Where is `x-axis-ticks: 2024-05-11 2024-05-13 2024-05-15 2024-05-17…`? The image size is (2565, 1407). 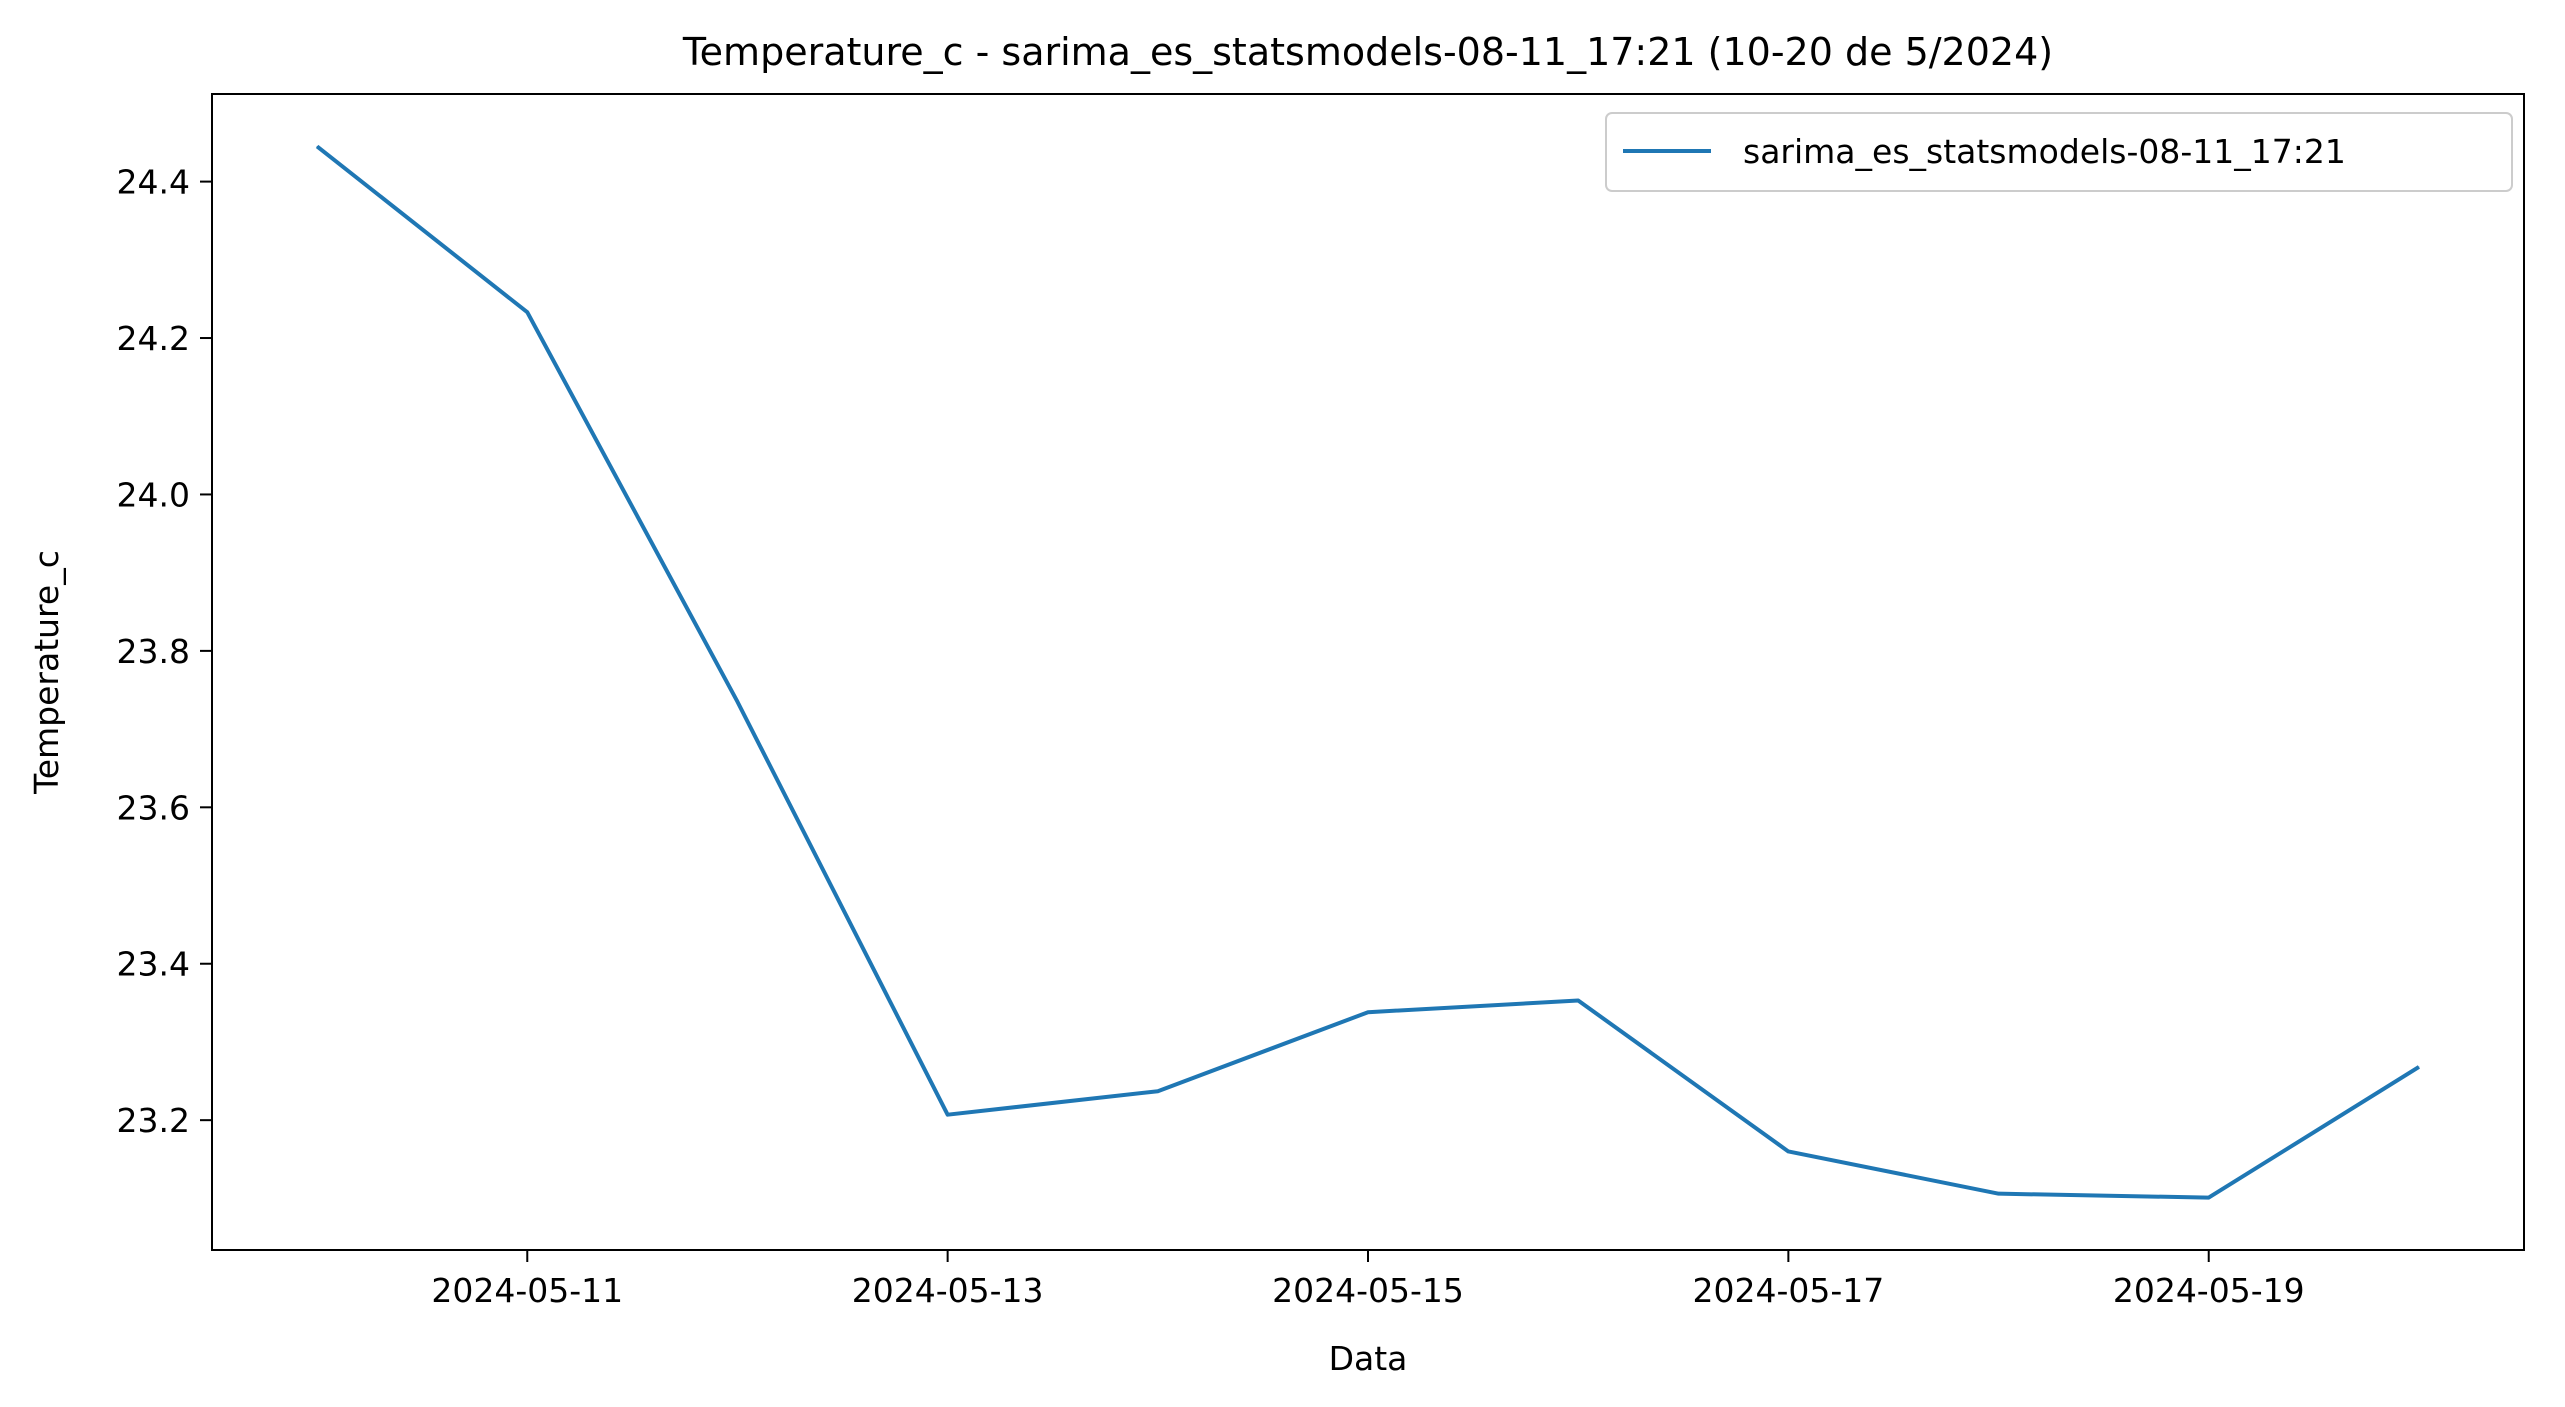 x-axis-ticks: 2024-05-11 2024-05-13 2024-05-15 2024-05-17… is located at coordinates (1368, 1280).